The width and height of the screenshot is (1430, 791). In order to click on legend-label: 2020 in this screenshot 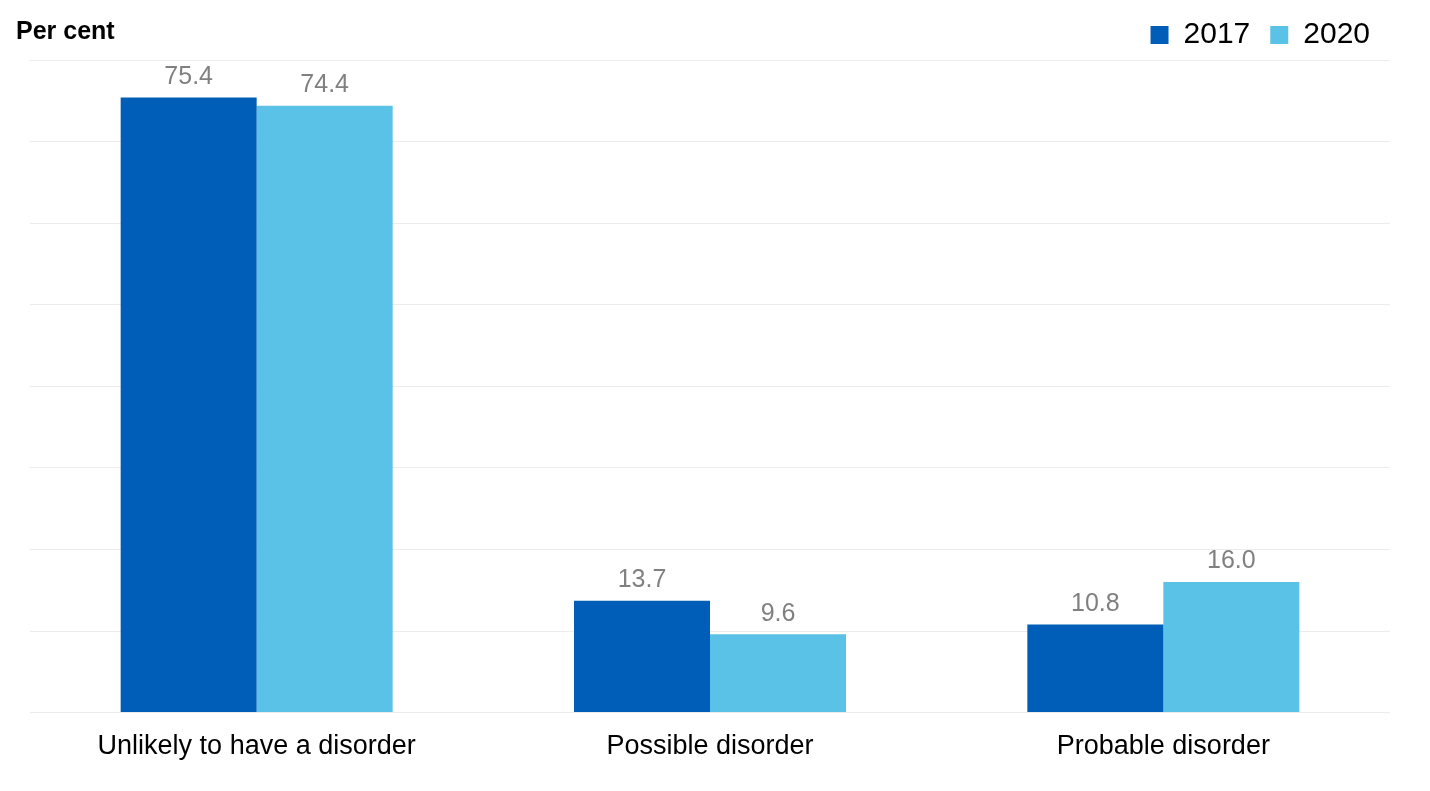, I will do `click(1337, 33)`.